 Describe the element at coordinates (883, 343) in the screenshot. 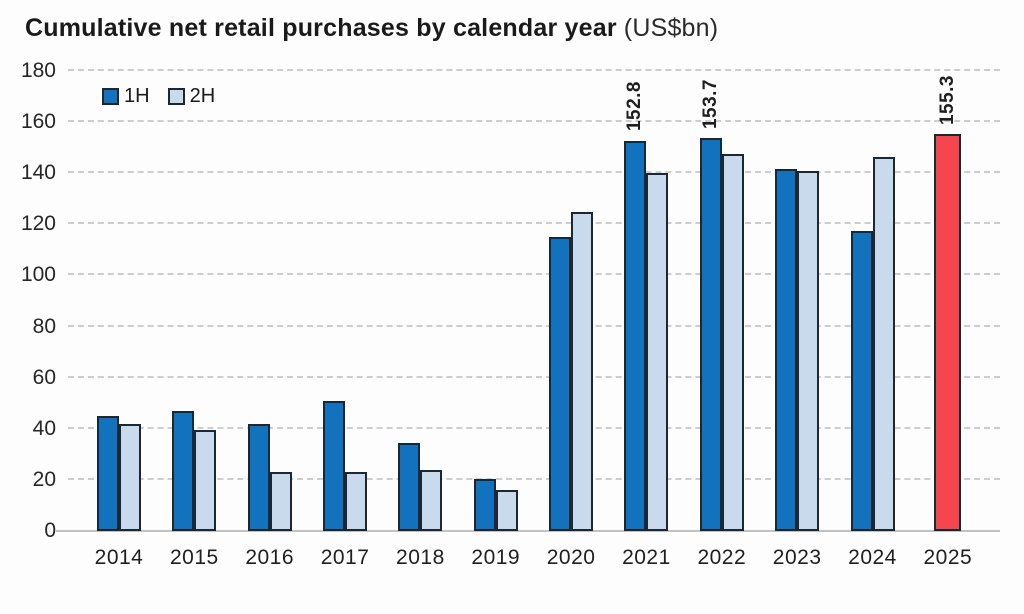

I see `bar-2h-2024` at that location.